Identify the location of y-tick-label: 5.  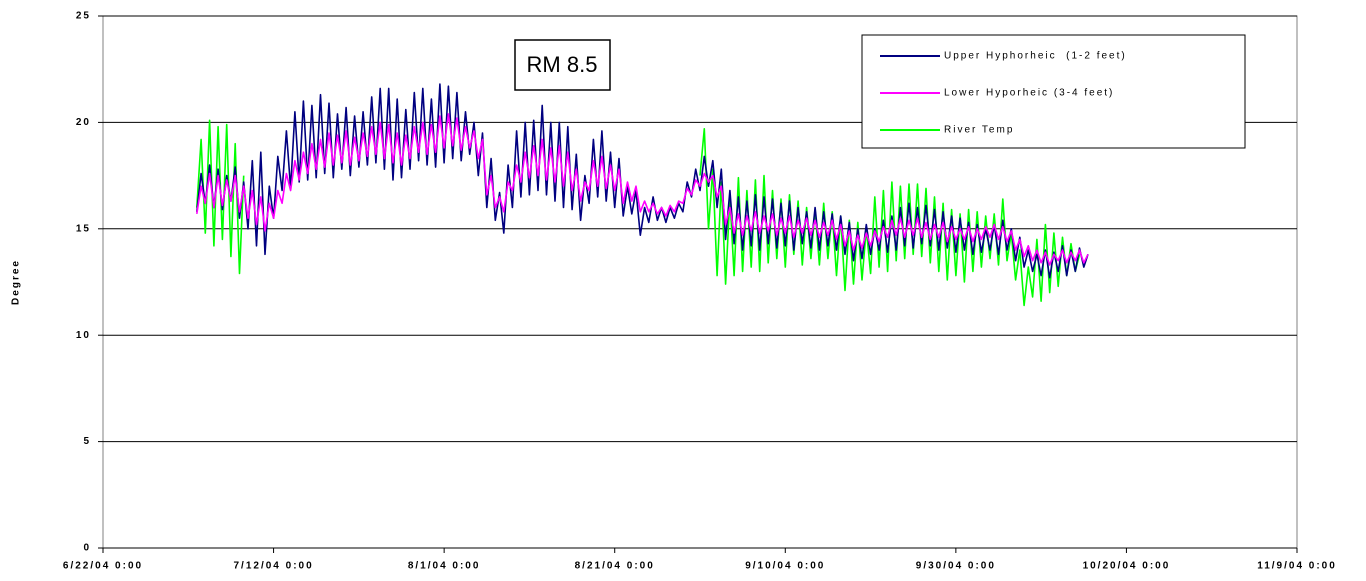
(87, 441).